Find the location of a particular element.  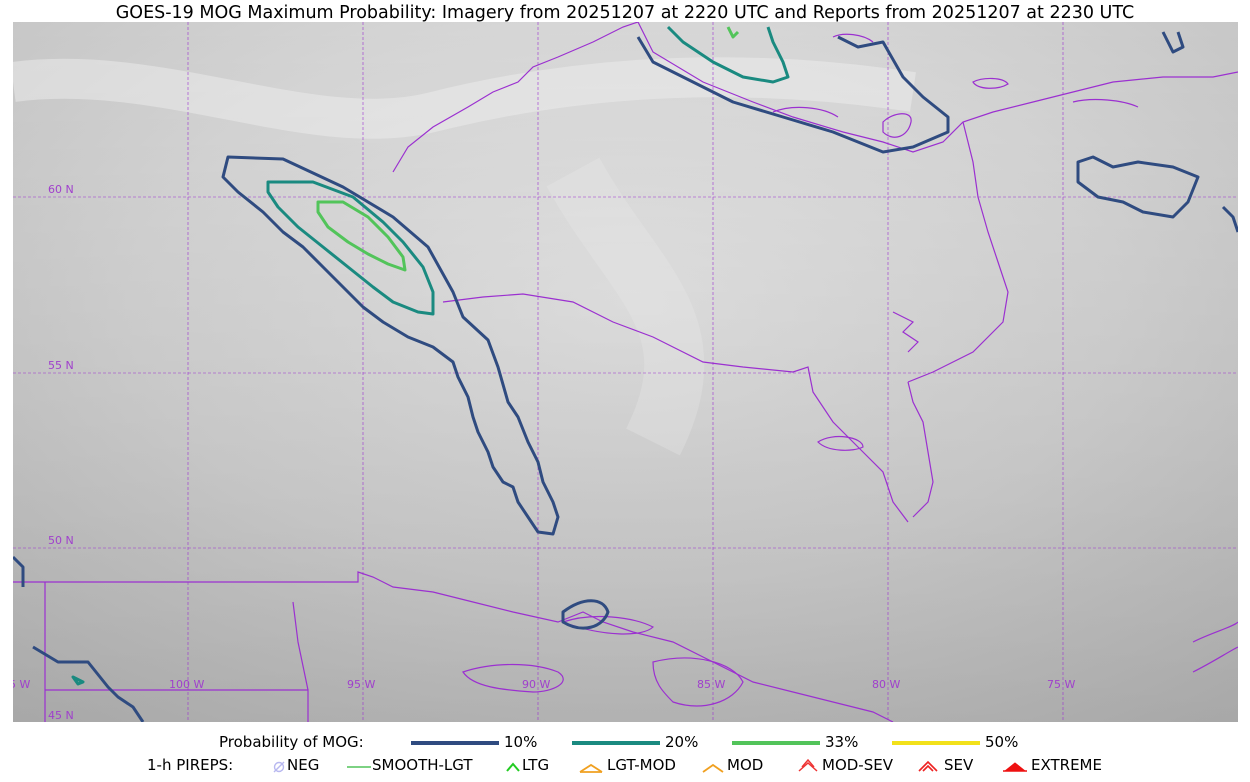

lon-label-80: 80 W is located at coordinates (886, 684).